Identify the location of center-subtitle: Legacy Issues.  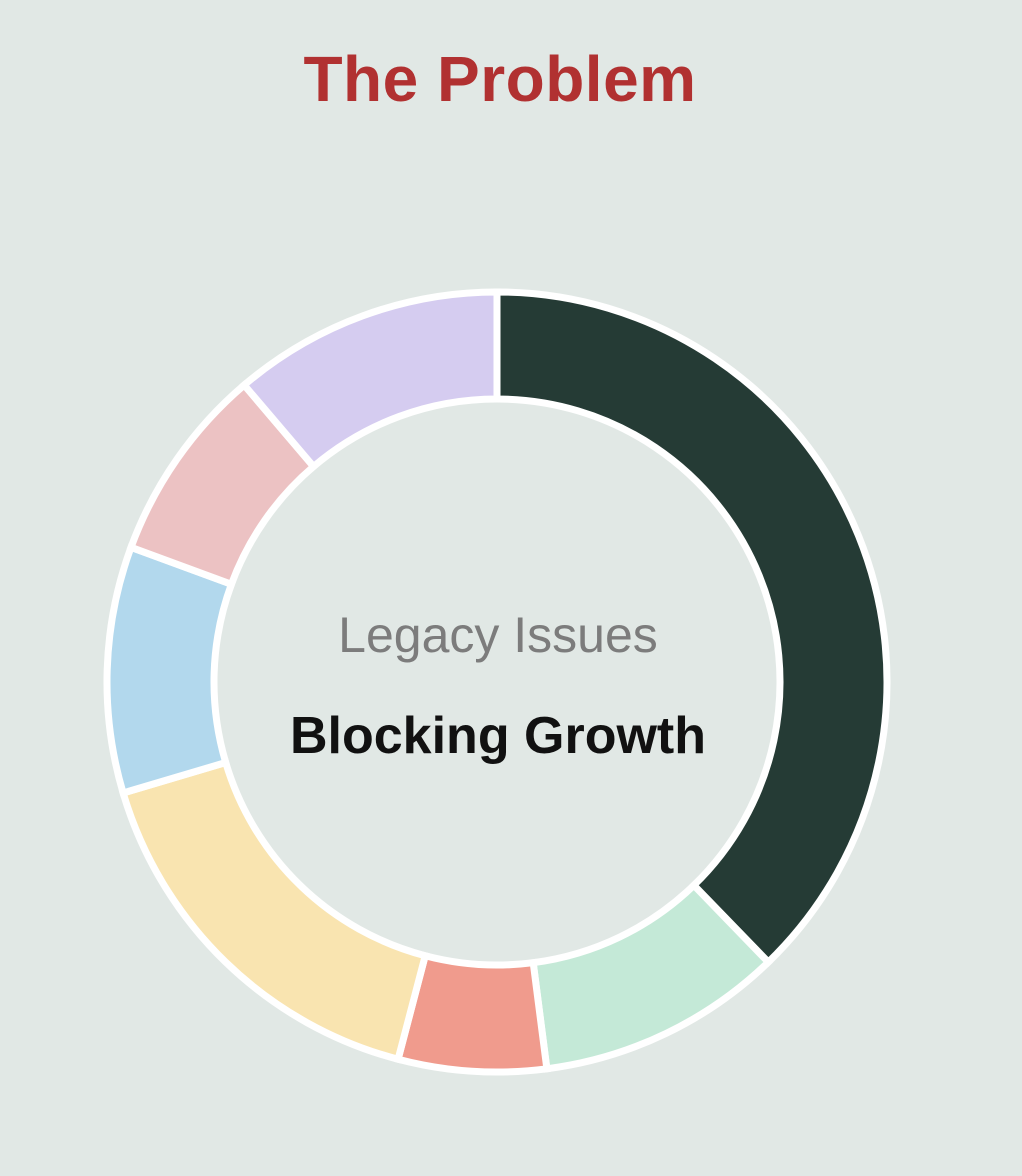
(498, 635).